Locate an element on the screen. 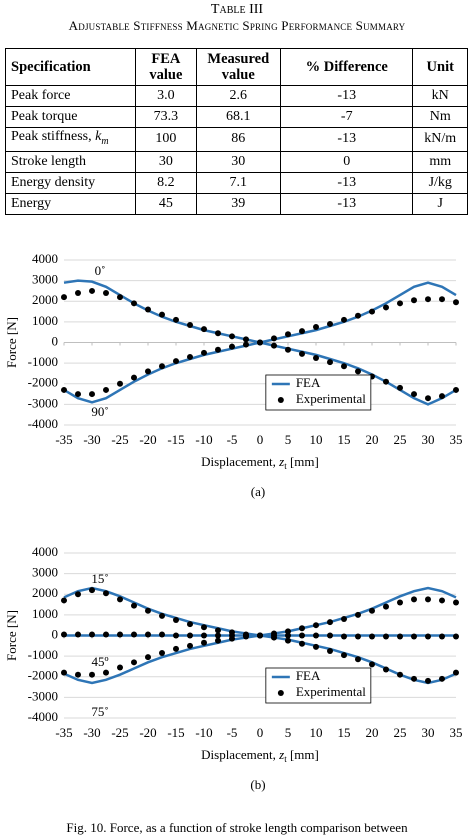 This screenshot has height=837, width=474. x-tick-label: -5 is located at coordinates (232, 732).